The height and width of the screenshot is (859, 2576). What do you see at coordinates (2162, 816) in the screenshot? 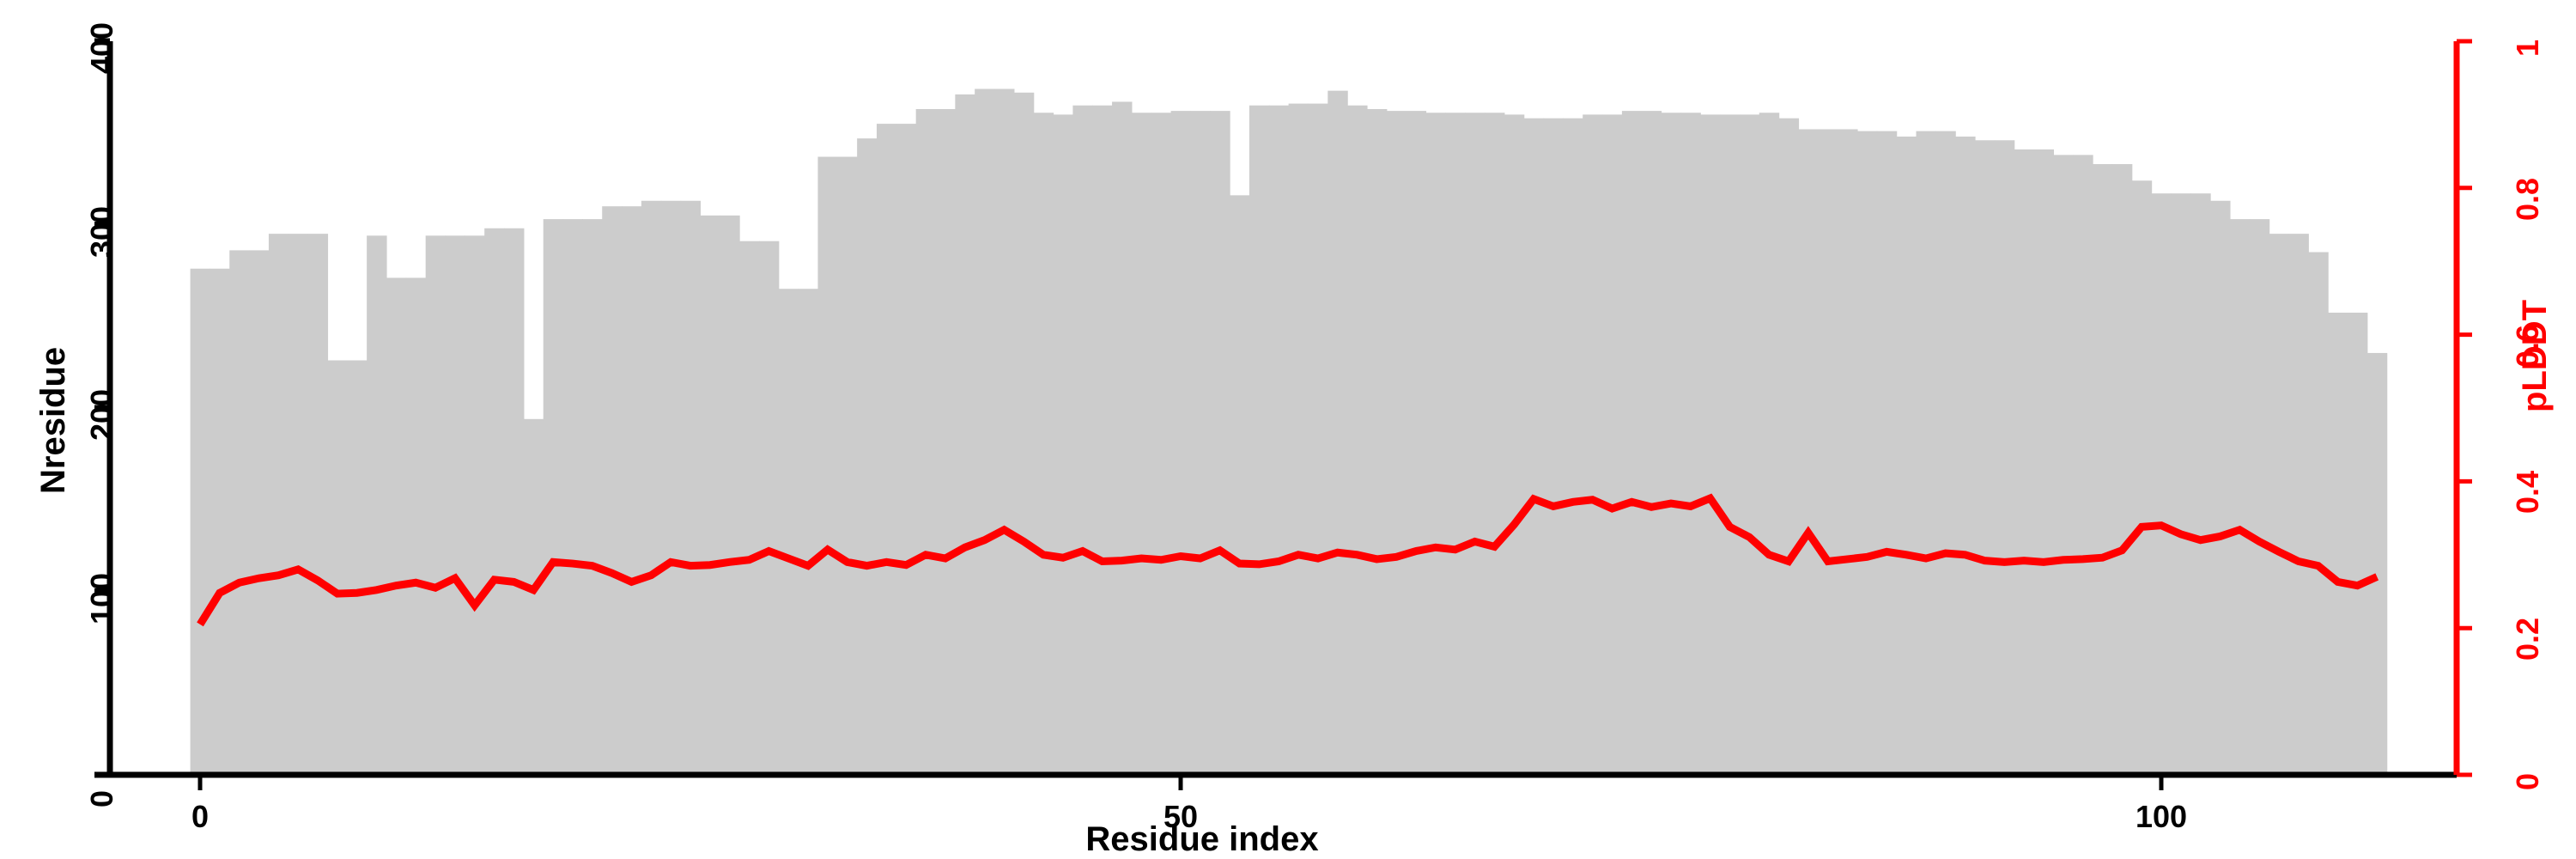
I see `x-axis-tick-label: 100` at bounding box center [2162, 816].